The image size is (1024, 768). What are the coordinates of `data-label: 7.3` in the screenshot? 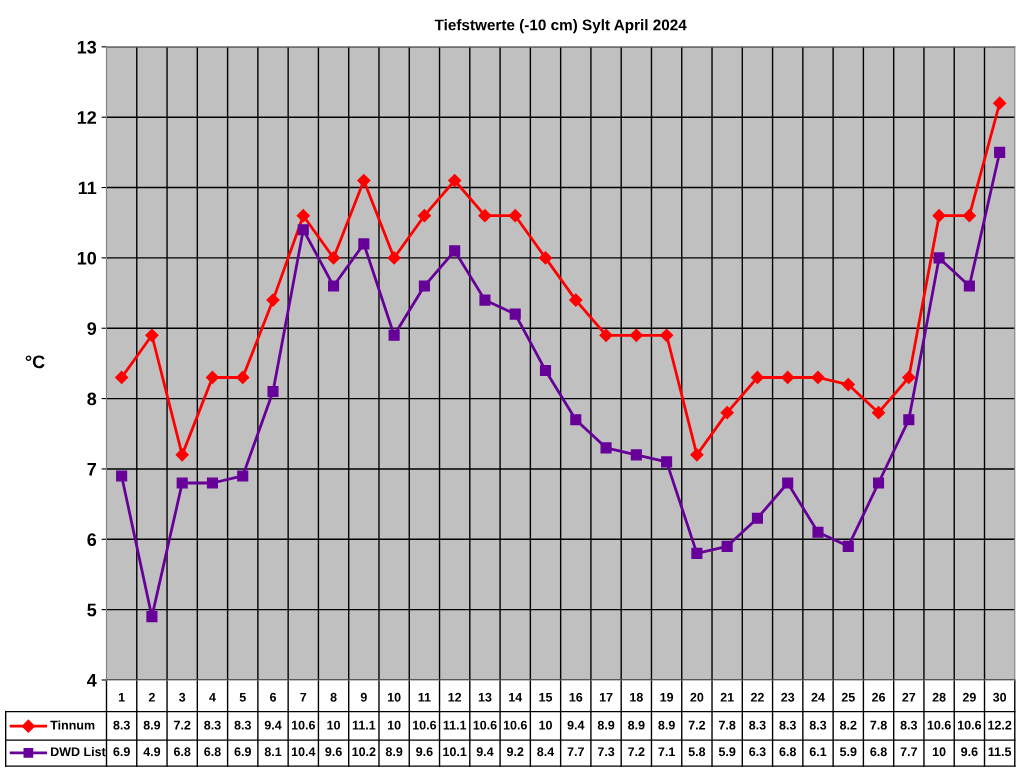 It's located at (606, 752).